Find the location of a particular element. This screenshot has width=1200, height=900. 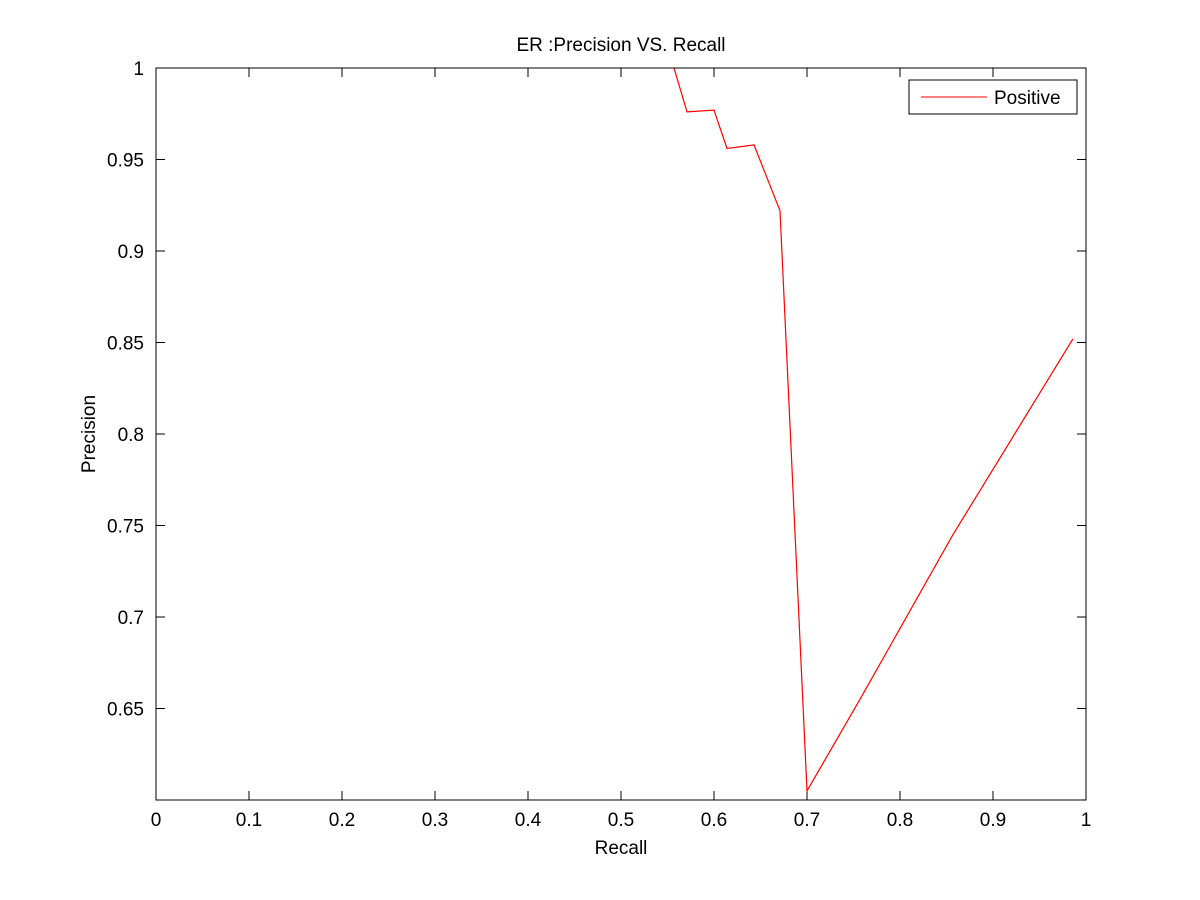

y-axis-label: Precision is located at coordinates (89, 434).